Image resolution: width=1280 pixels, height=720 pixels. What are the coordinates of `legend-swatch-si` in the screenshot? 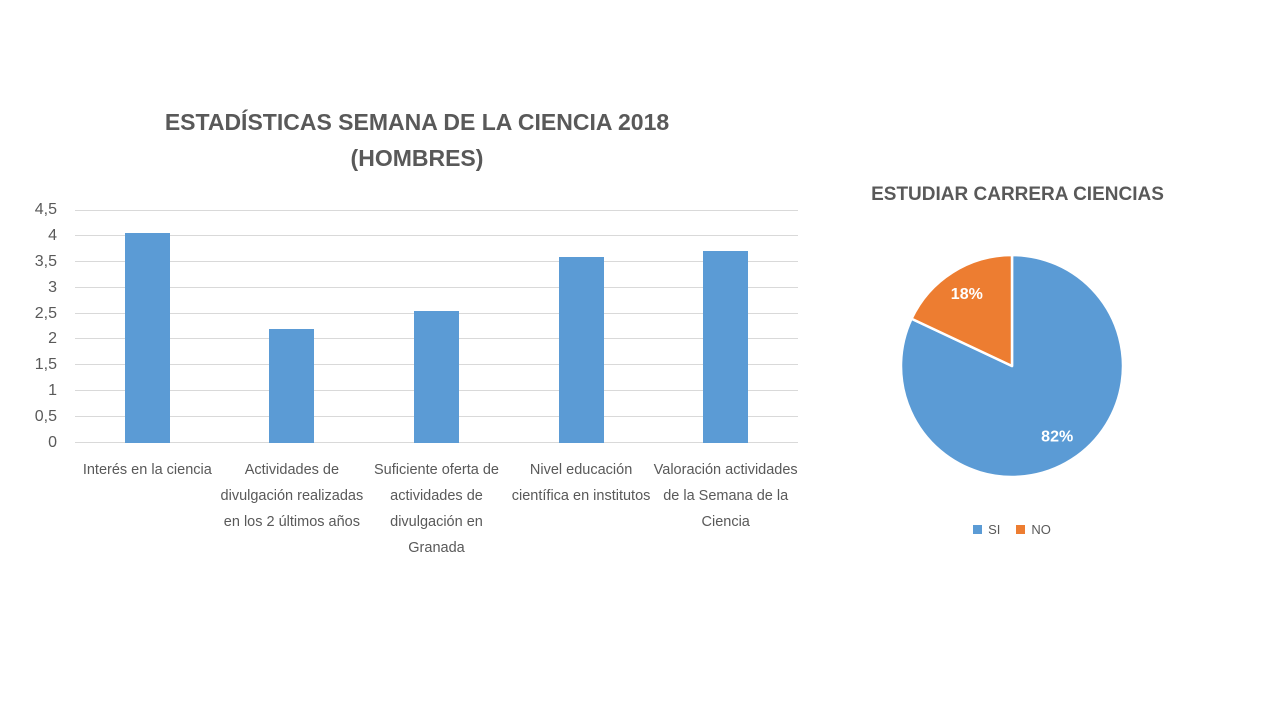 It's located at (978, 529).